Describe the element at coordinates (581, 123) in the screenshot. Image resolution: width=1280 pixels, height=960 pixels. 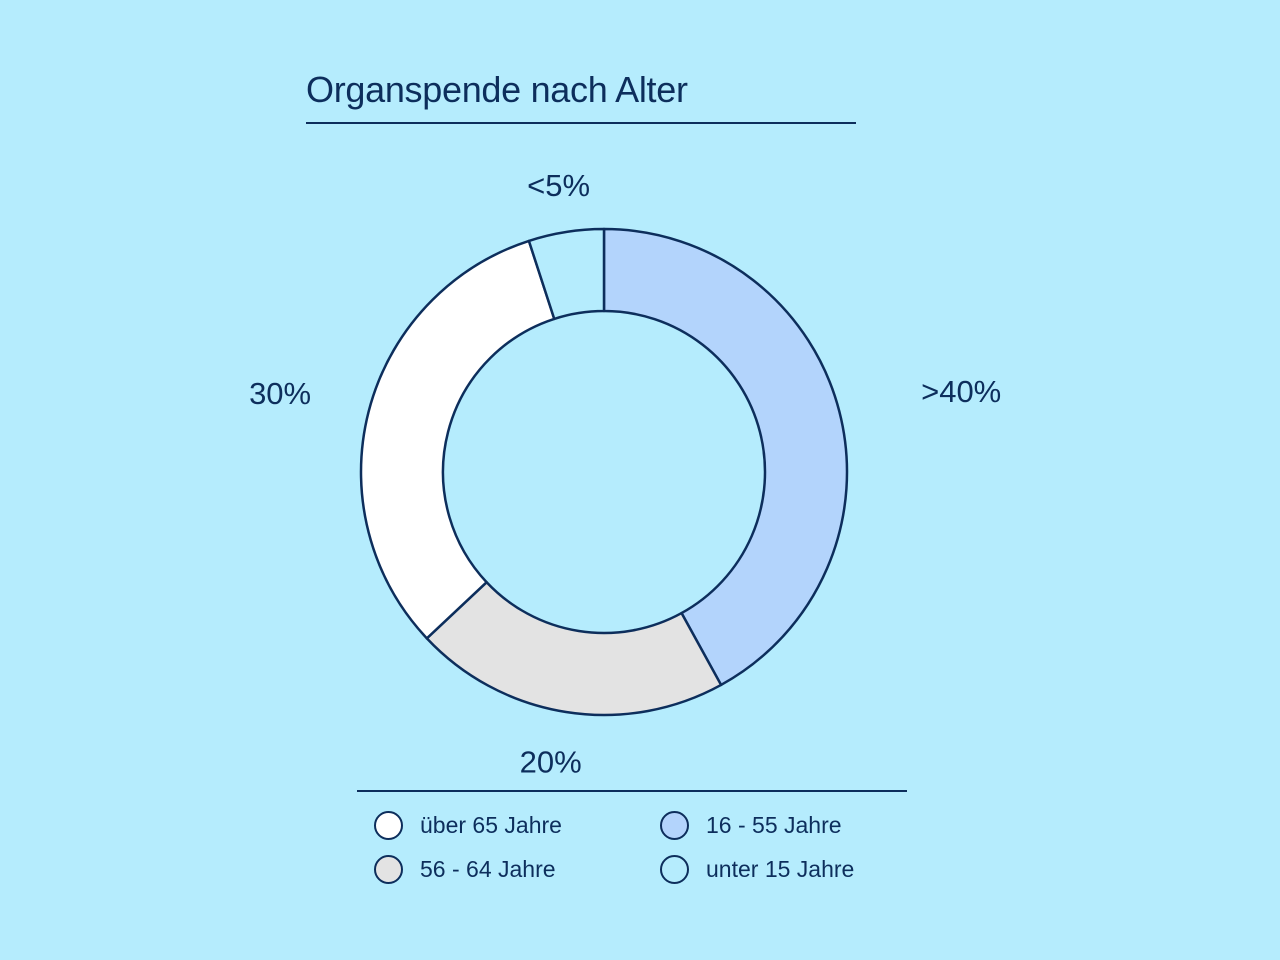
I see `title-divider` at that location.